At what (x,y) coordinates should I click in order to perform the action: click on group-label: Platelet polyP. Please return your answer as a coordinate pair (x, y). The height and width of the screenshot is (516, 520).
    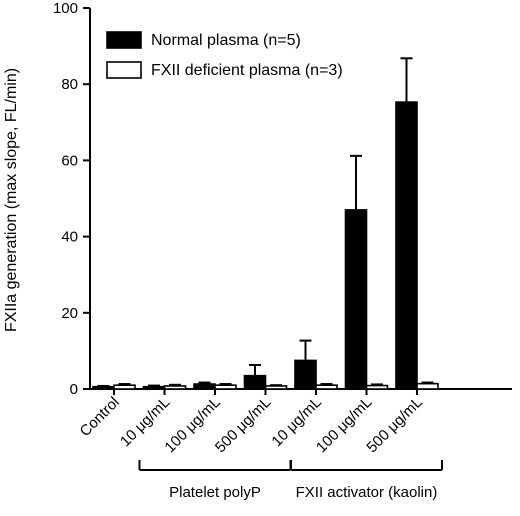
    Looking at the image, I should click on (215, 492).